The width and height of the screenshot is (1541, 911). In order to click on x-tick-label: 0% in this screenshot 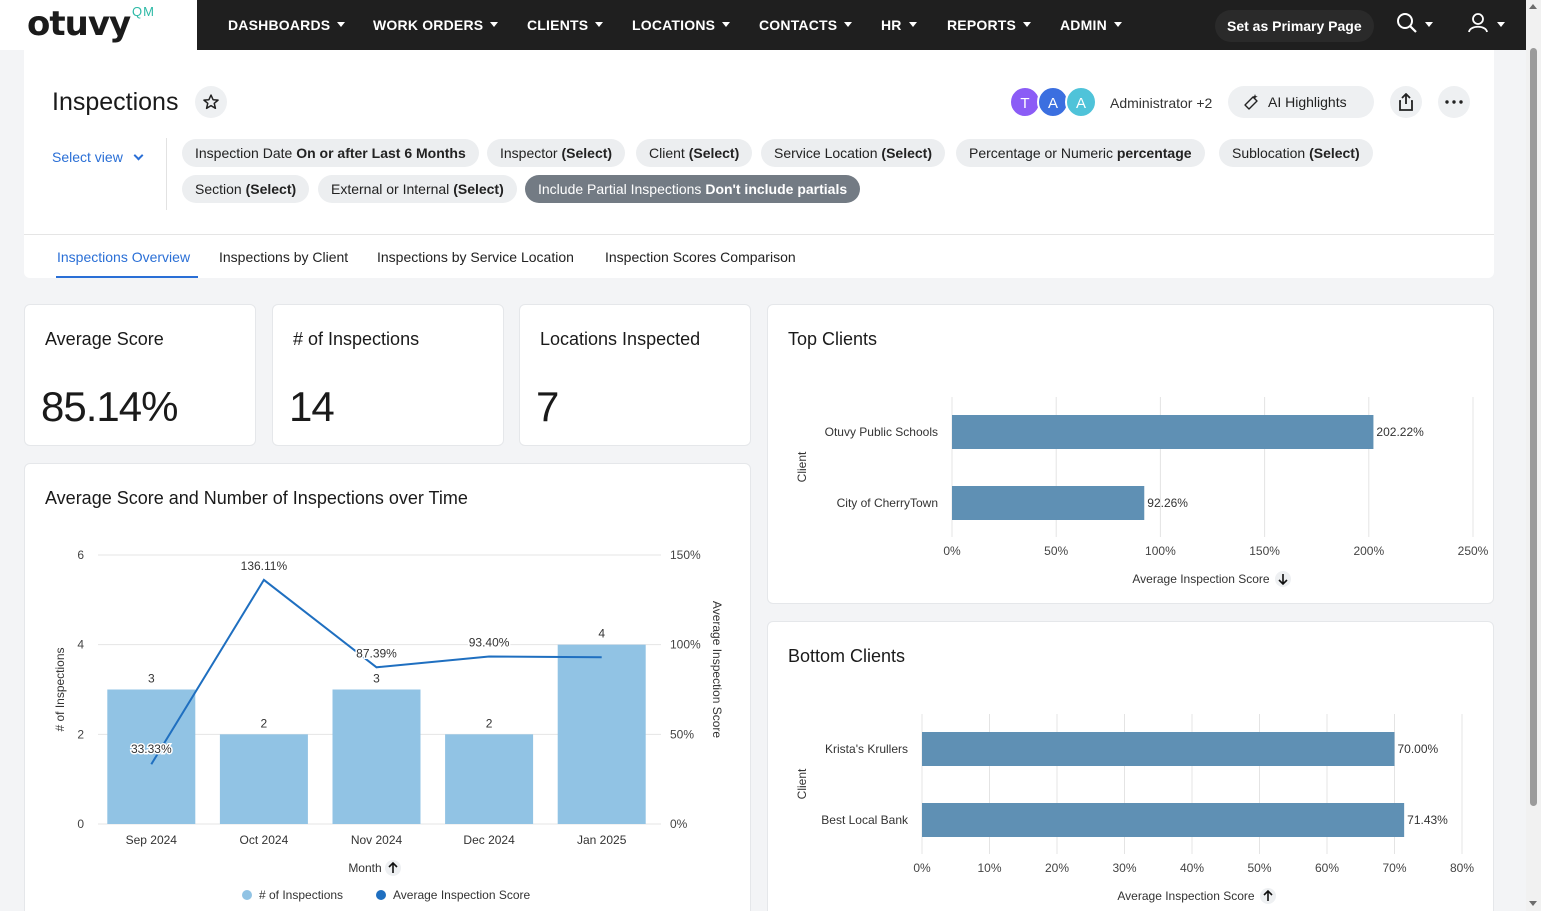, I will do `click(952, 551)`.